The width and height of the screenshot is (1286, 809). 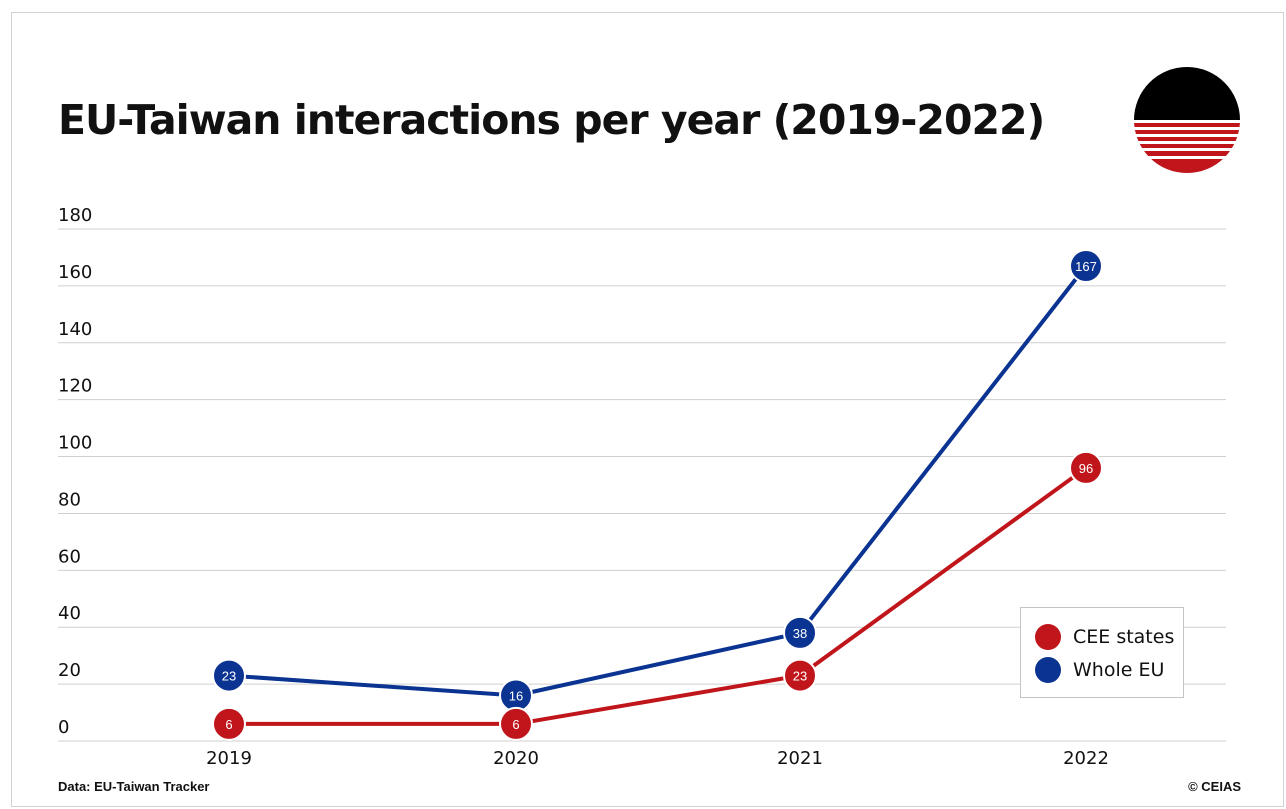 I want to click on data-source: Data: EU-Taiwan Tracker, so click(x=134, y=786).